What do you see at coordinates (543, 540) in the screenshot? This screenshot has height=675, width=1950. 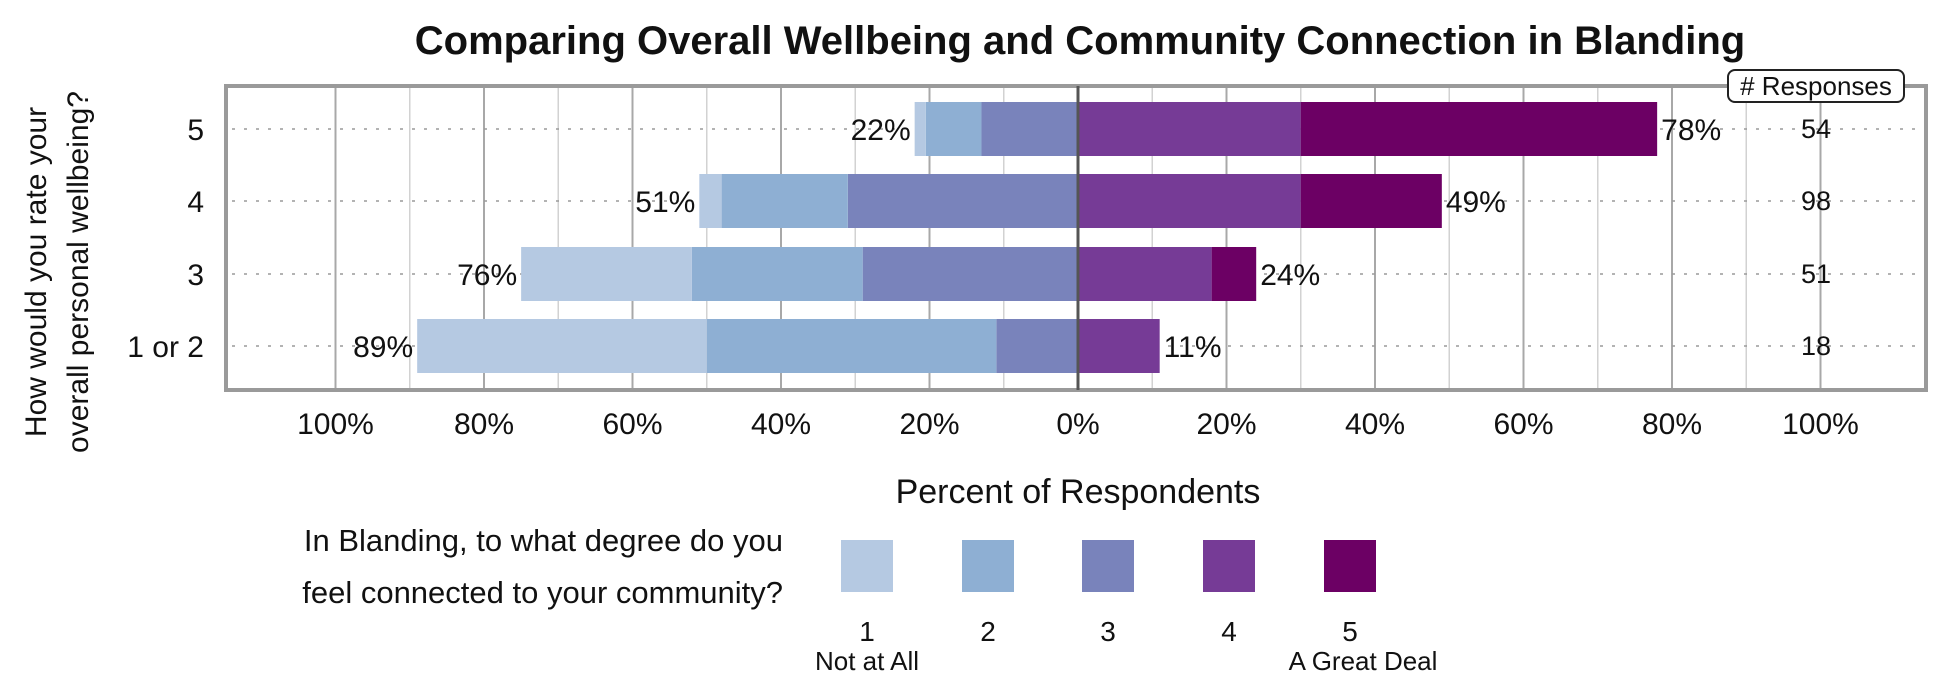 I see `legend-title-line-1: In Blanding, to what degree do you` at bounding box center [543, 540].